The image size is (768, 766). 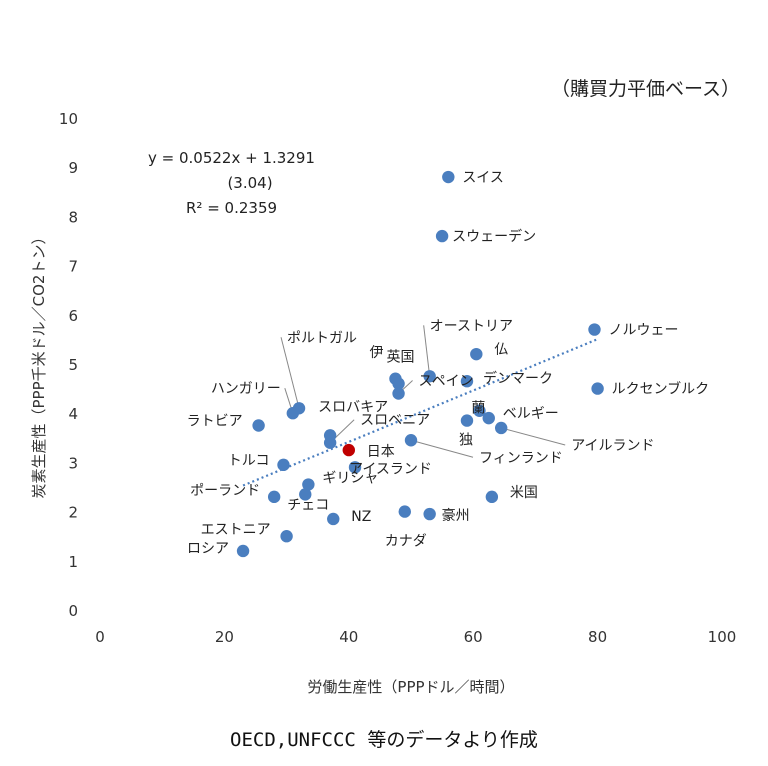 What do you see at coordinates (456, 516) in the screenshot?
I see `point-label: 豪州` at bounding box center [456, 516].